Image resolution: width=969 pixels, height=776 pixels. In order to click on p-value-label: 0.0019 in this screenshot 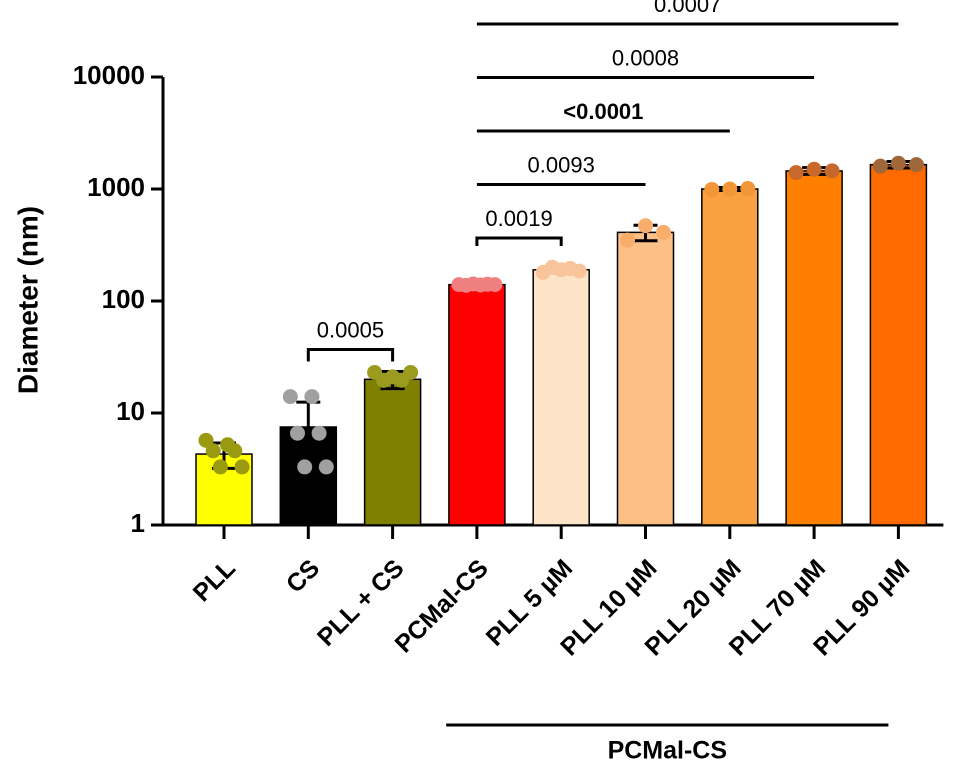, I will do `click(518, 218)`.